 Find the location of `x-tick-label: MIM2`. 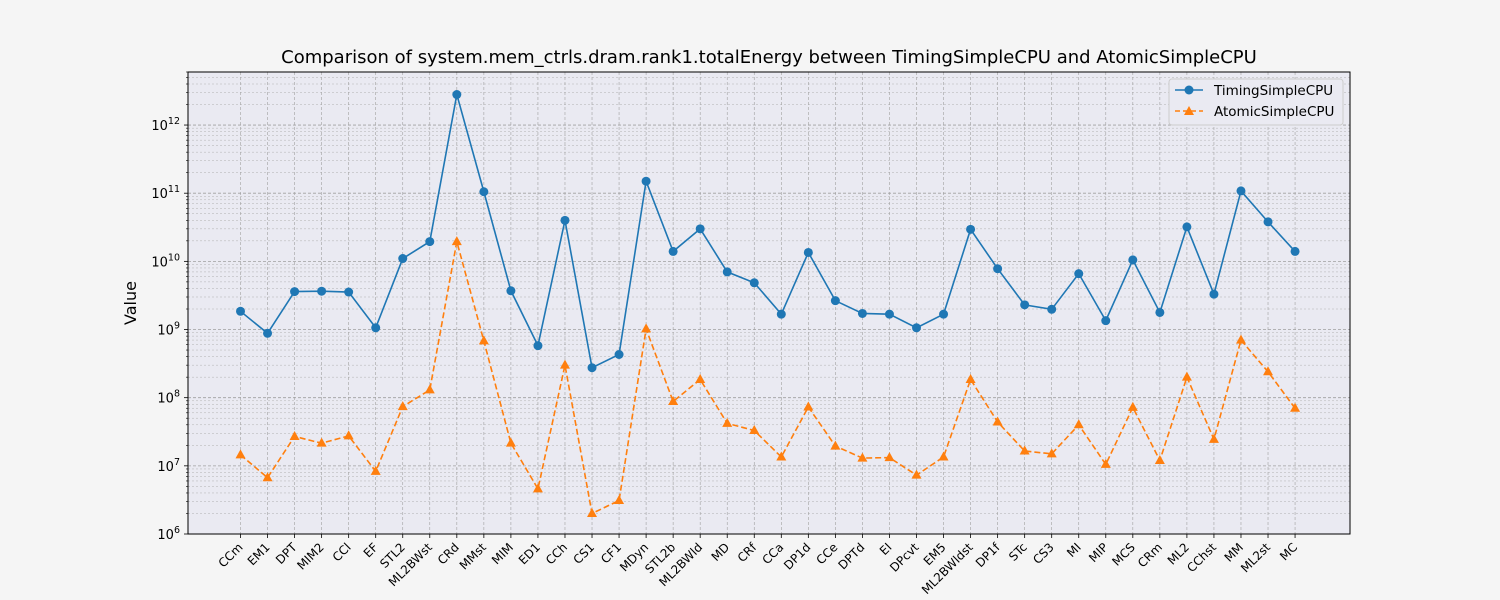

x-tick-label: MIM2 is located at coordinates (310, 556).